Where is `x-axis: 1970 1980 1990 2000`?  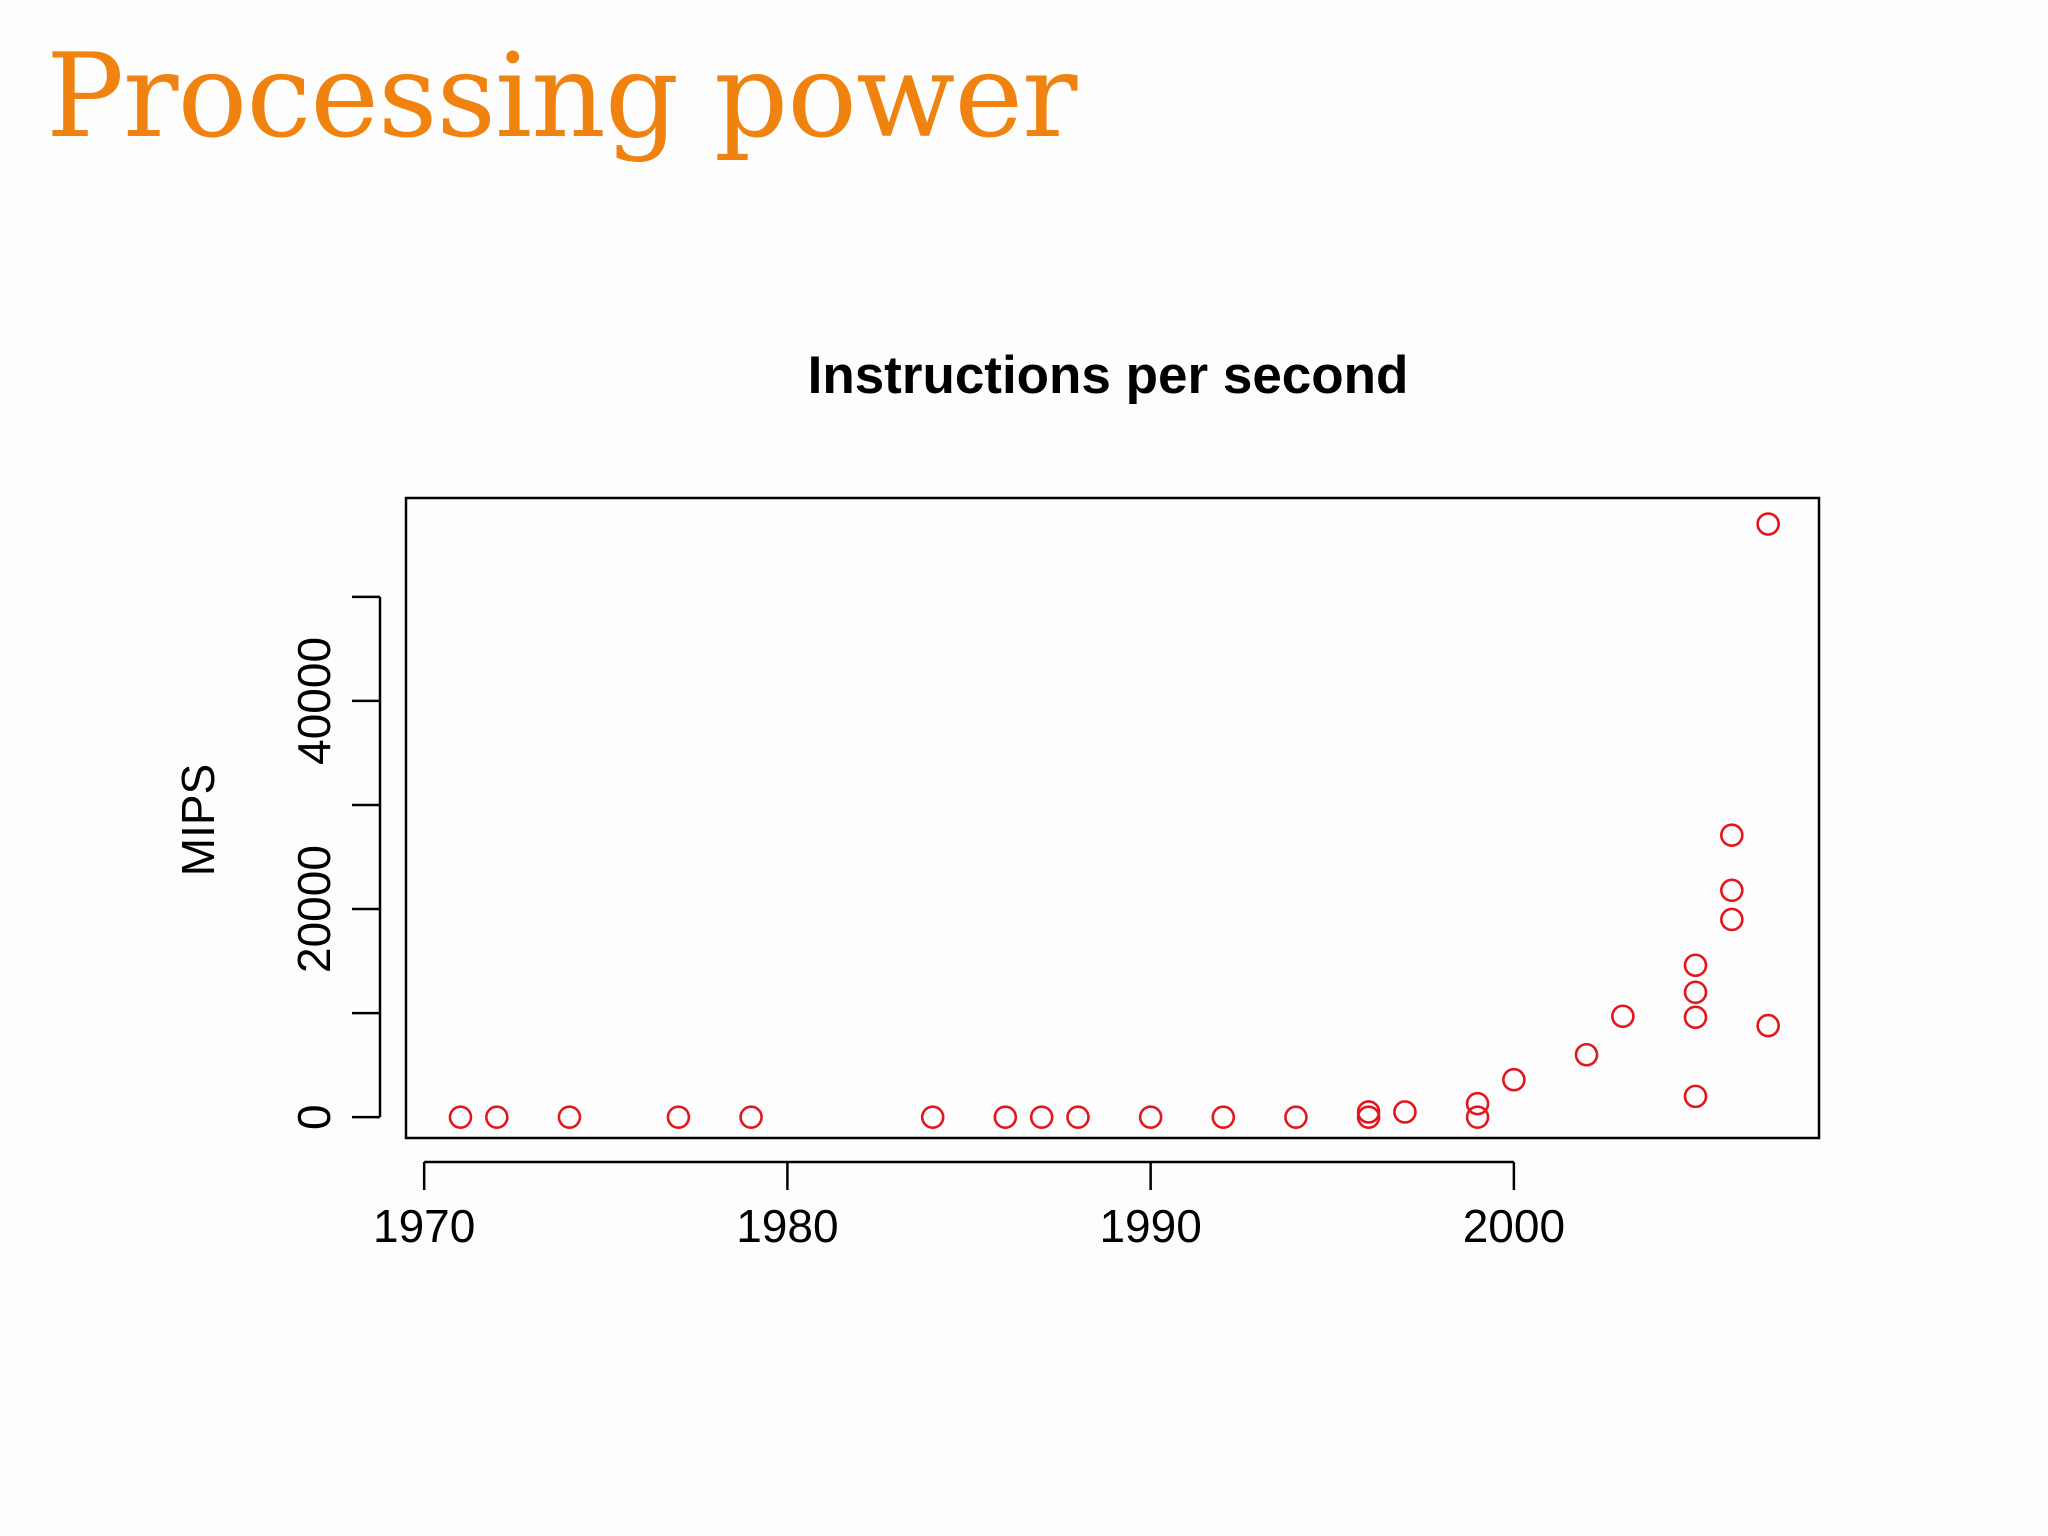 x-axis: 1970 1980 1990 2000 is located at coordinates (969, 1206).